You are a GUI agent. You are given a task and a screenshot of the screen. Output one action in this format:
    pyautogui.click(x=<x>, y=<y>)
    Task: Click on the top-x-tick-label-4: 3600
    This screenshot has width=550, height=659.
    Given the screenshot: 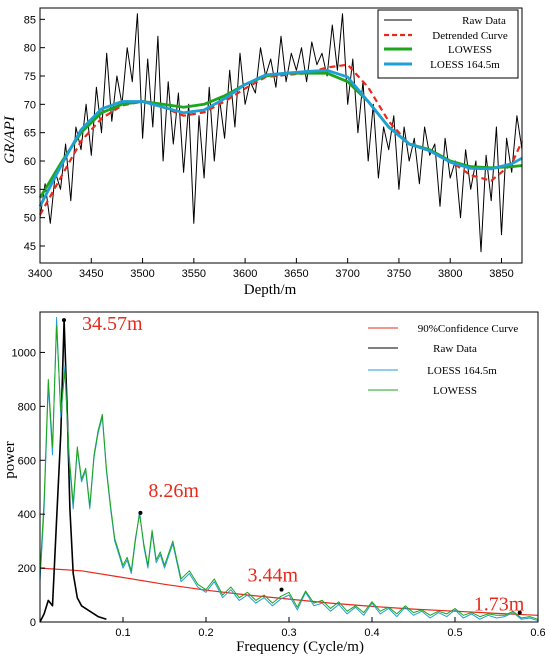 What is the action you would take?
    pyautogui.click(x=245, y=274)
    